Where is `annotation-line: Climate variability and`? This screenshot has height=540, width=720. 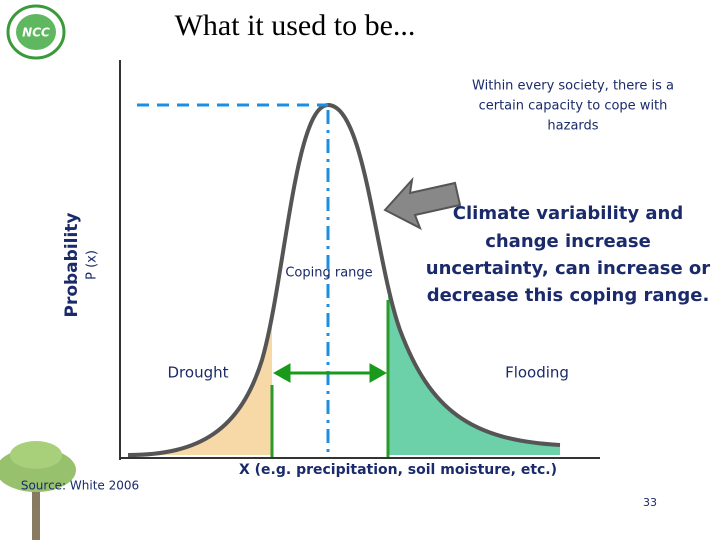
annotation-line: Climate variability and is located at coordinates (568, 213).